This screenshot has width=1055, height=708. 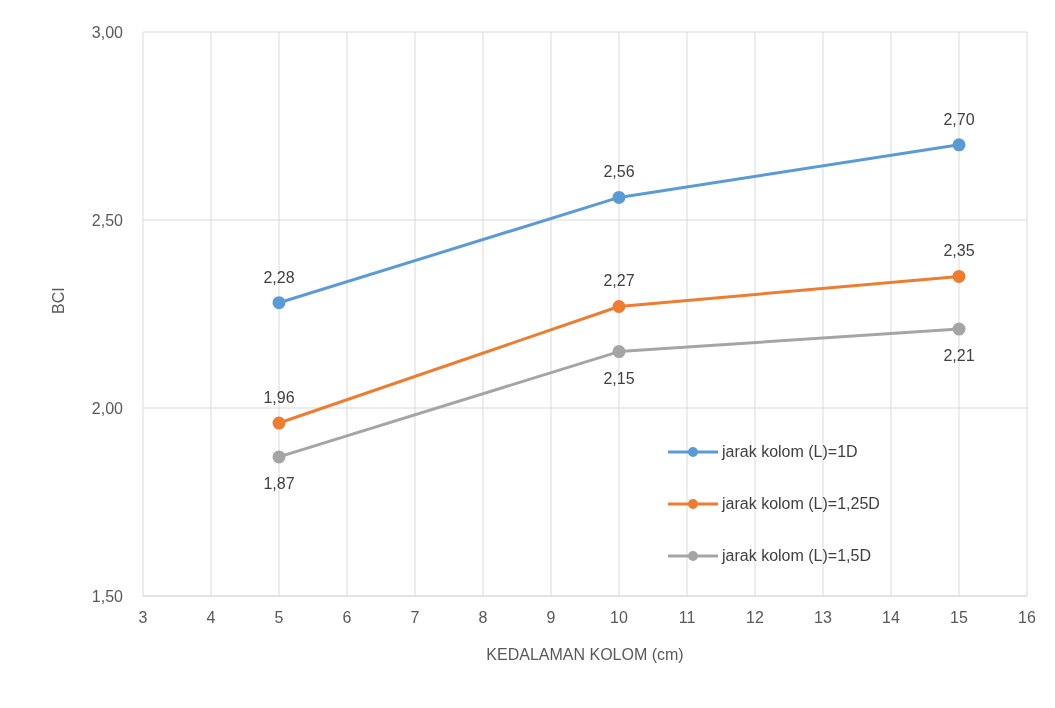 I want to click on x-tick-label: 7, so click(x=415, y=618).